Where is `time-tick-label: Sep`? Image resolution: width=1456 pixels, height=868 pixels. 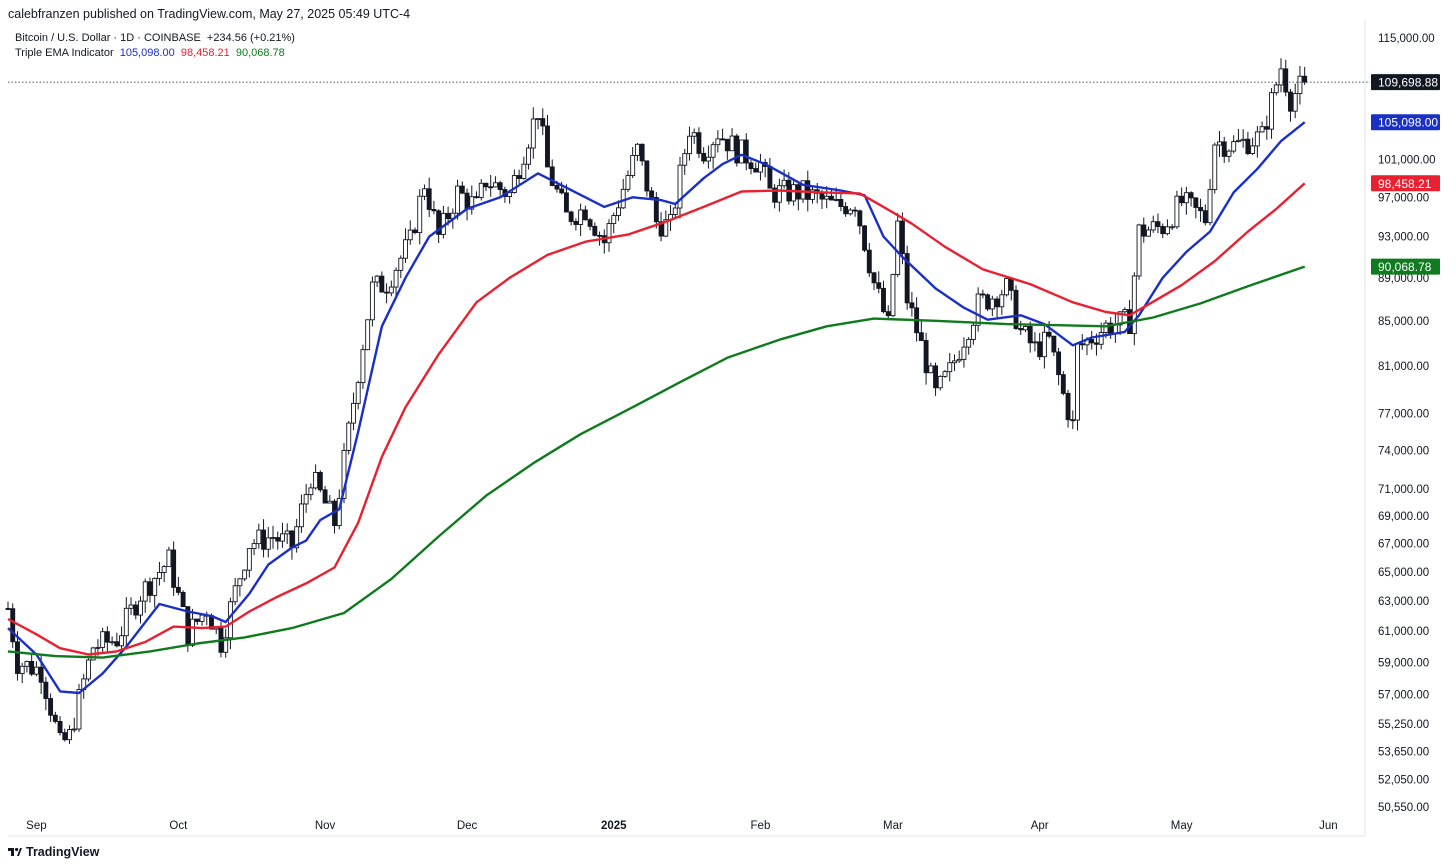
time-tick-label: Sep is located at coordinates (36, 826).